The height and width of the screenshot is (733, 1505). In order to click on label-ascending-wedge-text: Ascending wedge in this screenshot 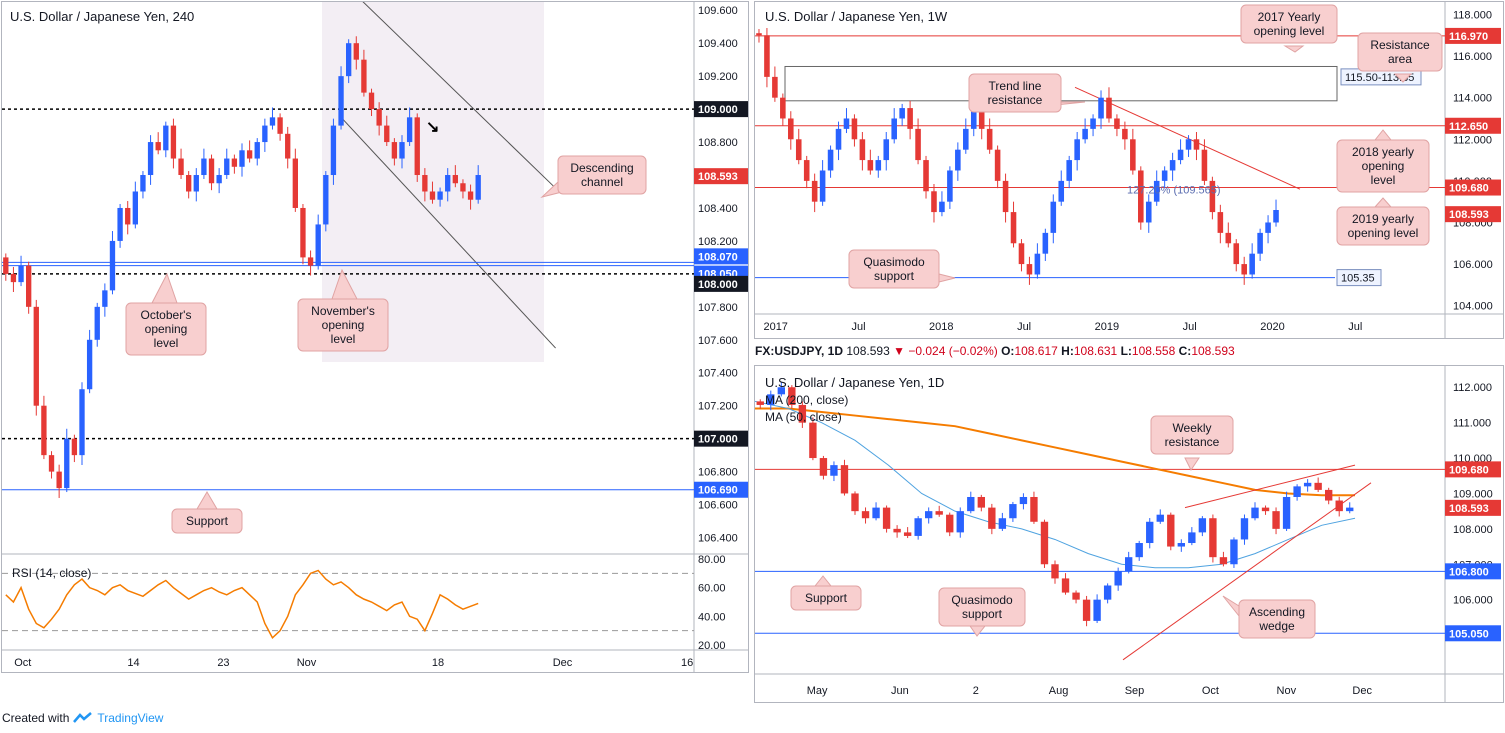, I will do `click(1277, 619)`.